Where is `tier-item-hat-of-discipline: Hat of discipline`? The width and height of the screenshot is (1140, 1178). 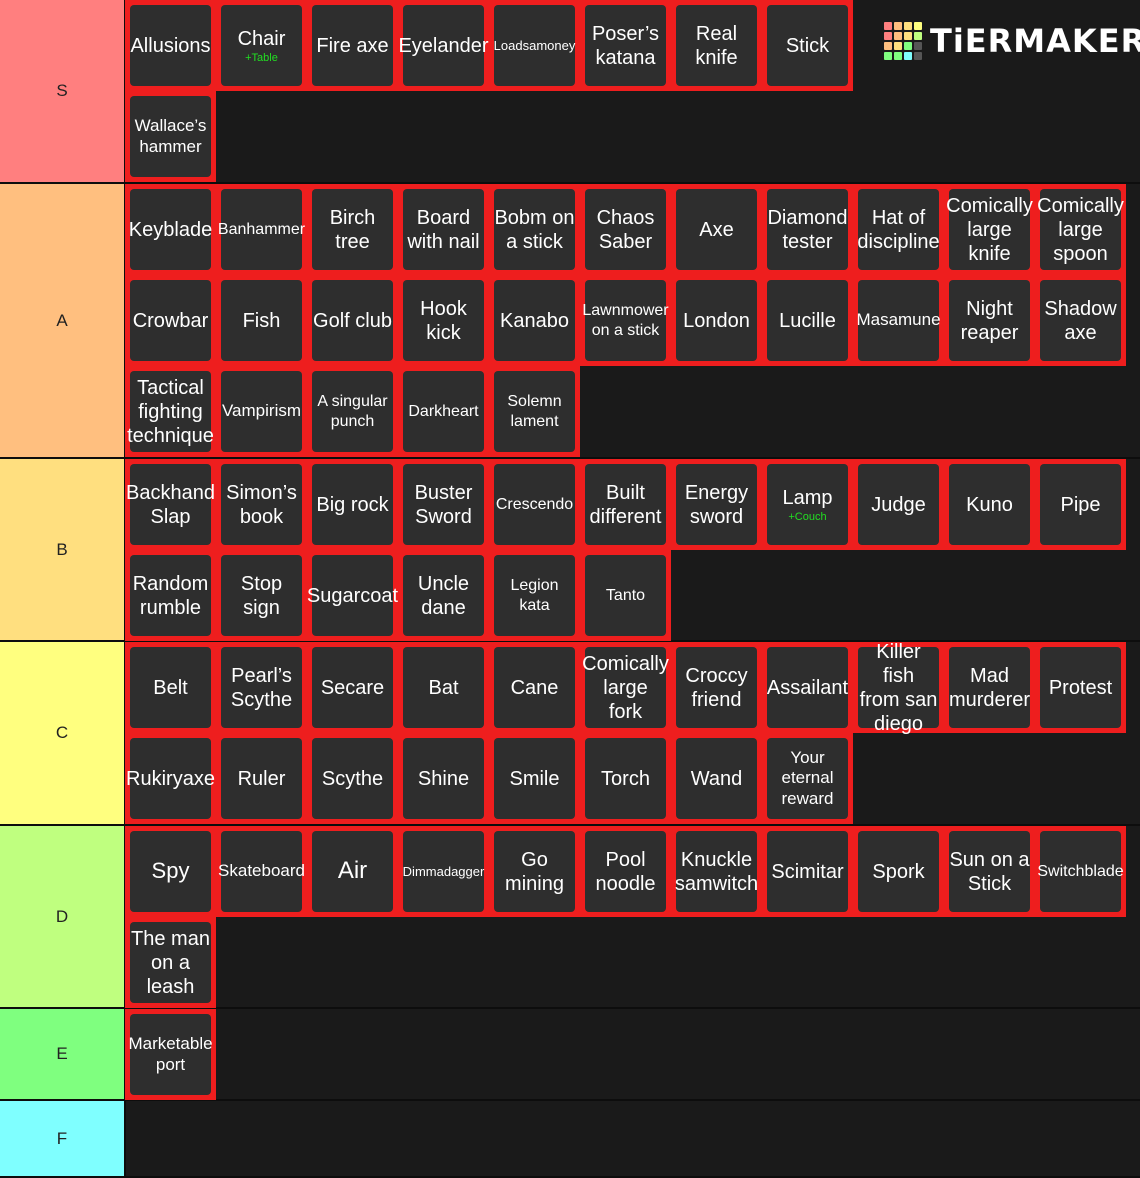 tier-item-hat-of-discipline: Hat of discipline is located at coordinates (898, 229).